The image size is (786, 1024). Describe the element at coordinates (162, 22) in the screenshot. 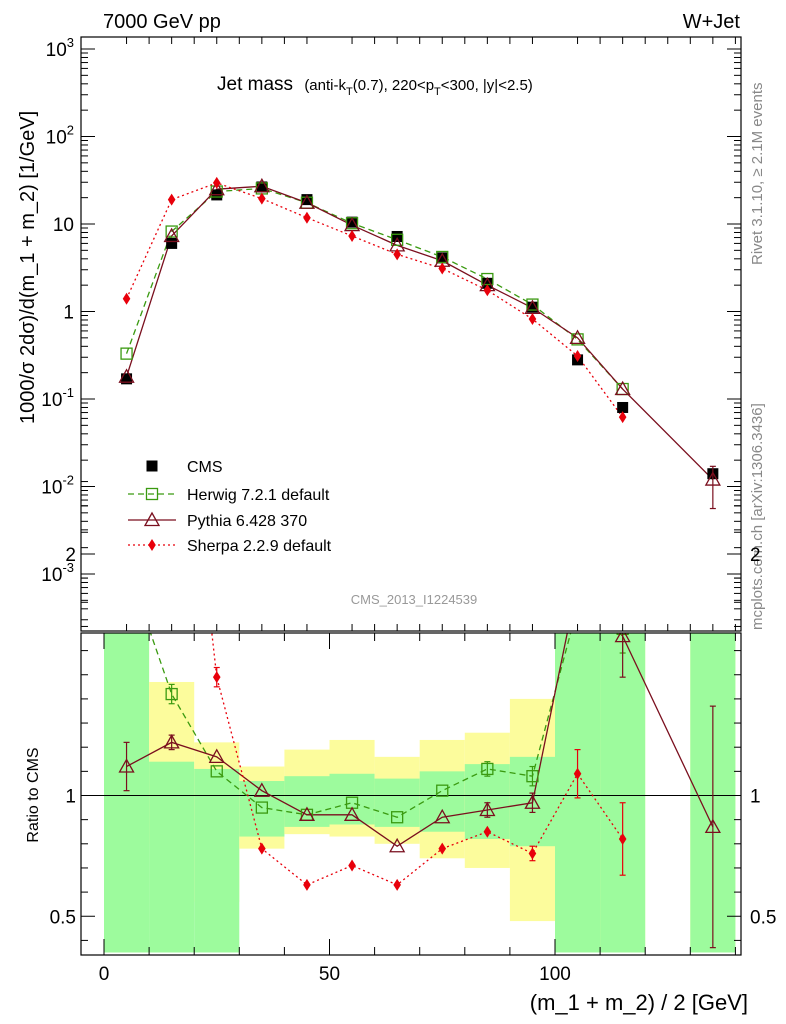

I see `header-left-label: 7000 GeV pp` at that location.